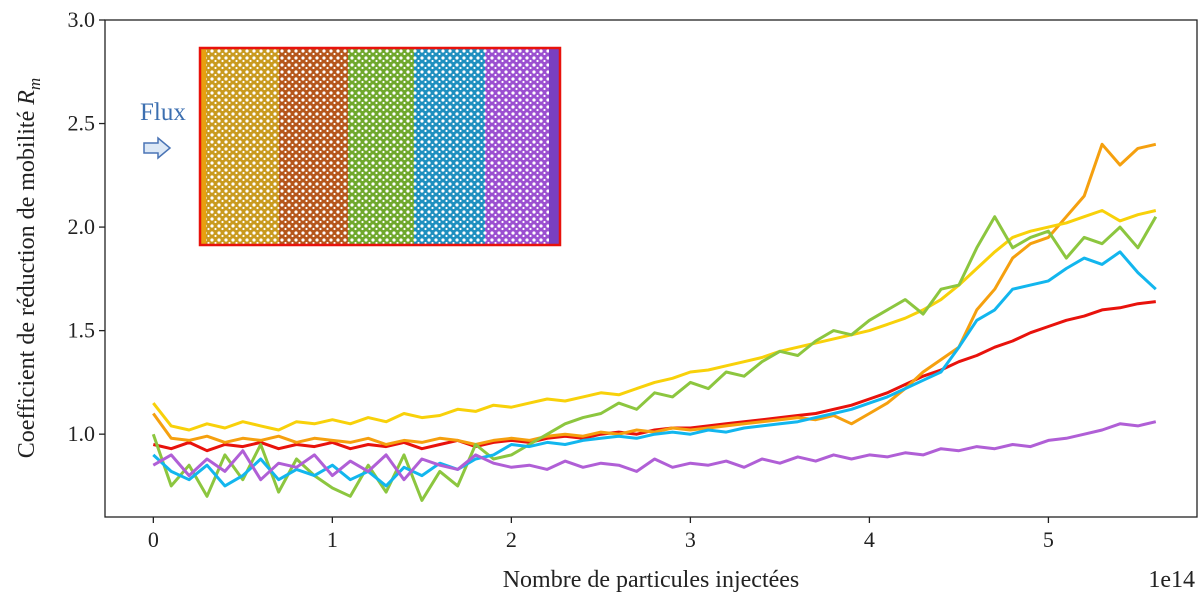 The width and height of the screenshot is (1203, 606). Describe the element at coordinates (34, 84) in the screenshot. I see `y-label-subscript: m` at that location.